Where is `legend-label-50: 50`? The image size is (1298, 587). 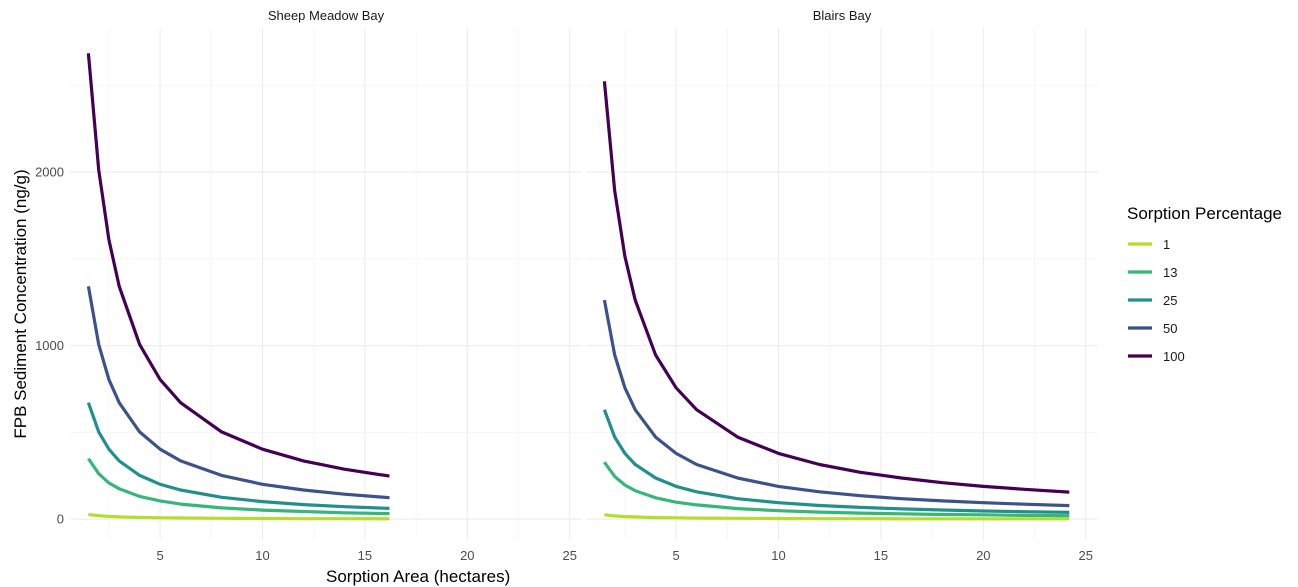
legend-label-50: 50 is located at coordinates (1170, 328).